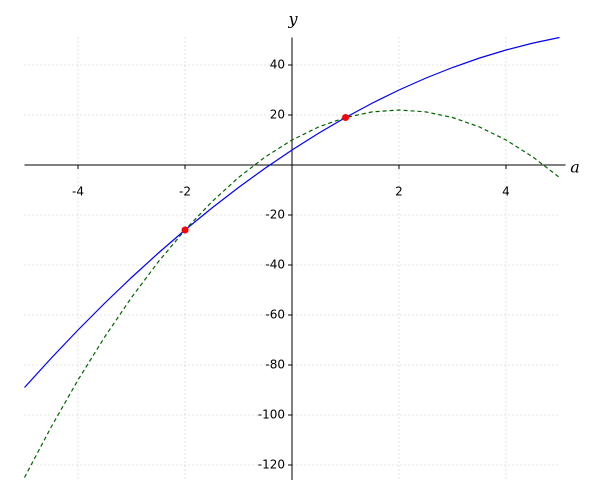 The height and width of the screenshot is (500, 600). Describe the element at coordinates (275, 365) in the screenshot. I see `y-tick-label: -80` at that location.